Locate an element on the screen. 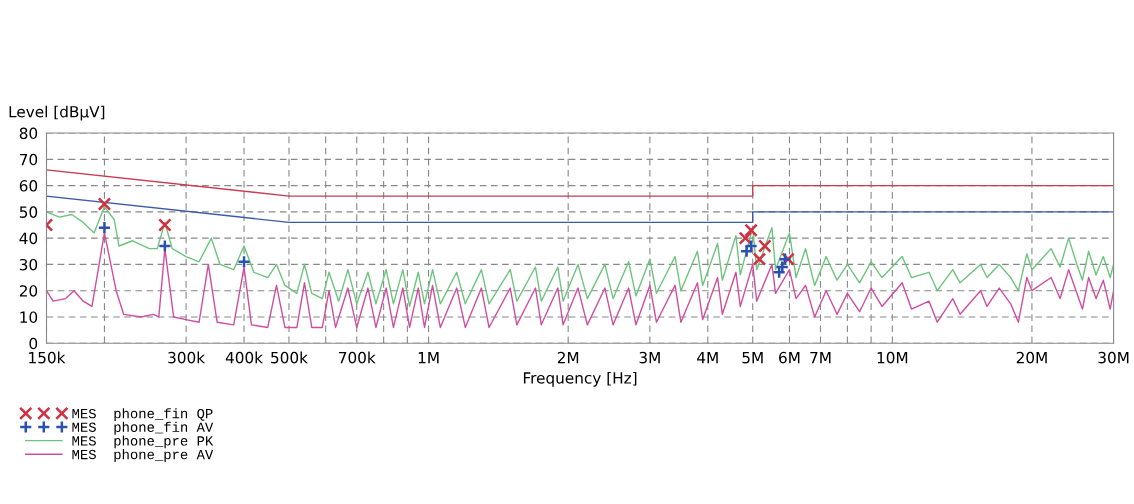 The width and height of the screenshot is (1134, 504). x-tick-label: 10M is located at coordinates (892, 357).